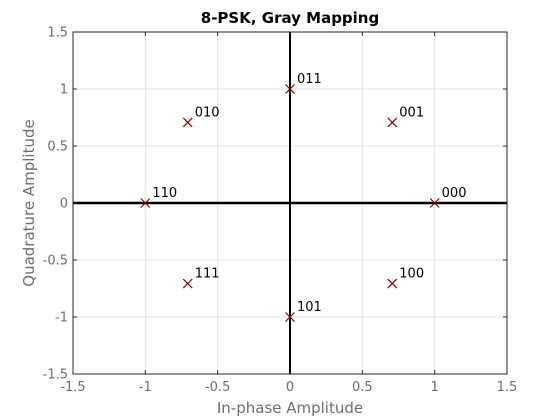  I want to click on y-tick-label: 0.5, so click(57, 147).